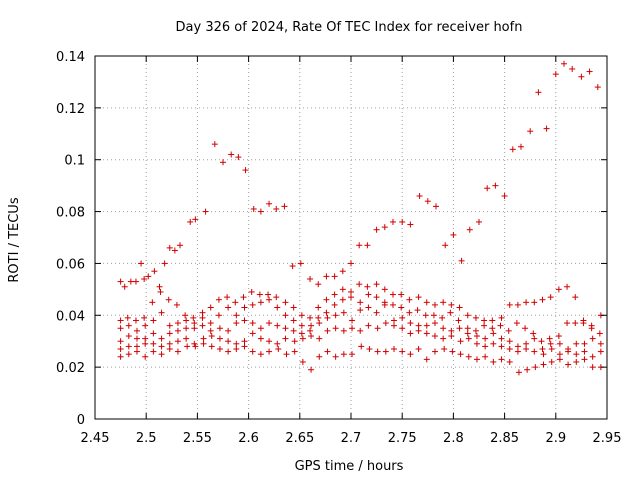 This screenshot has width=640, height=480. Describe the element at coordinates (402, 438) in the screenshot. I see `x-tick-label: 2.75` at that location.